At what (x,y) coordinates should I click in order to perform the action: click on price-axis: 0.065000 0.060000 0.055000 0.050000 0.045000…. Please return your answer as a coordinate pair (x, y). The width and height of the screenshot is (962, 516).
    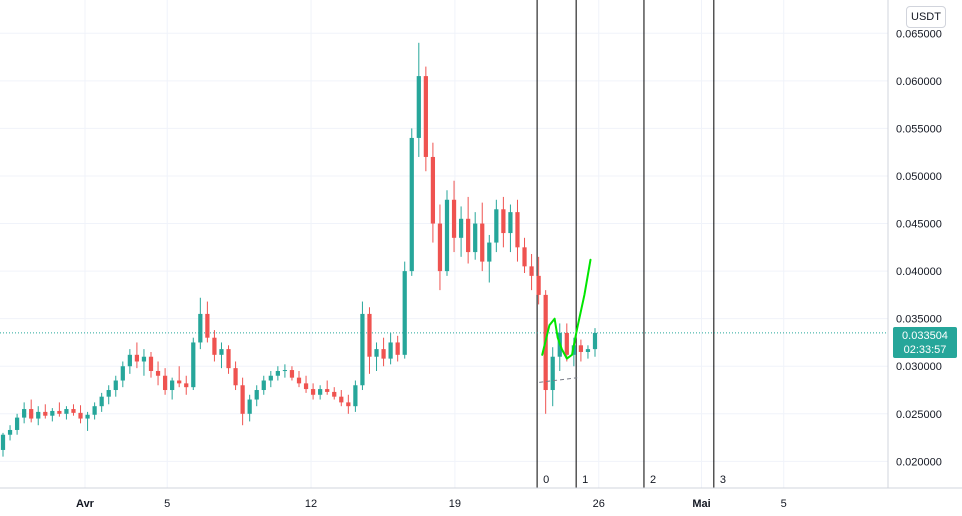
    Looking at the image, I should click on (919, 248).